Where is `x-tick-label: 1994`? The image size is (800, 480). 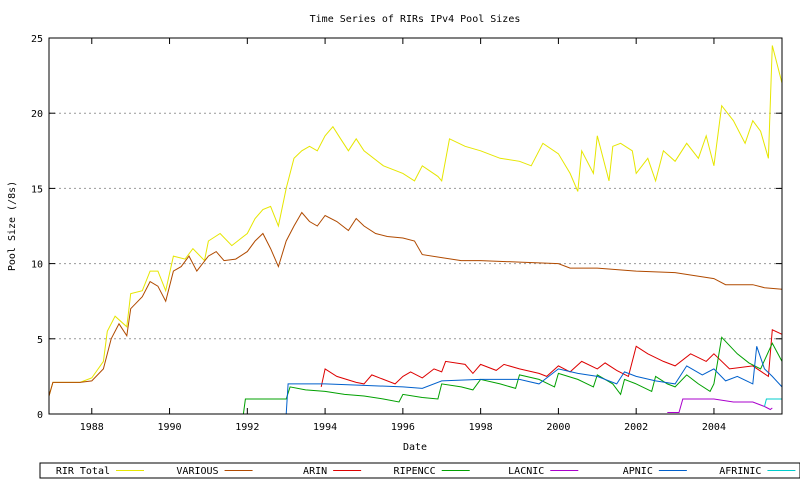
x-tick-label: 1994 is located at coordinates (325, 427).